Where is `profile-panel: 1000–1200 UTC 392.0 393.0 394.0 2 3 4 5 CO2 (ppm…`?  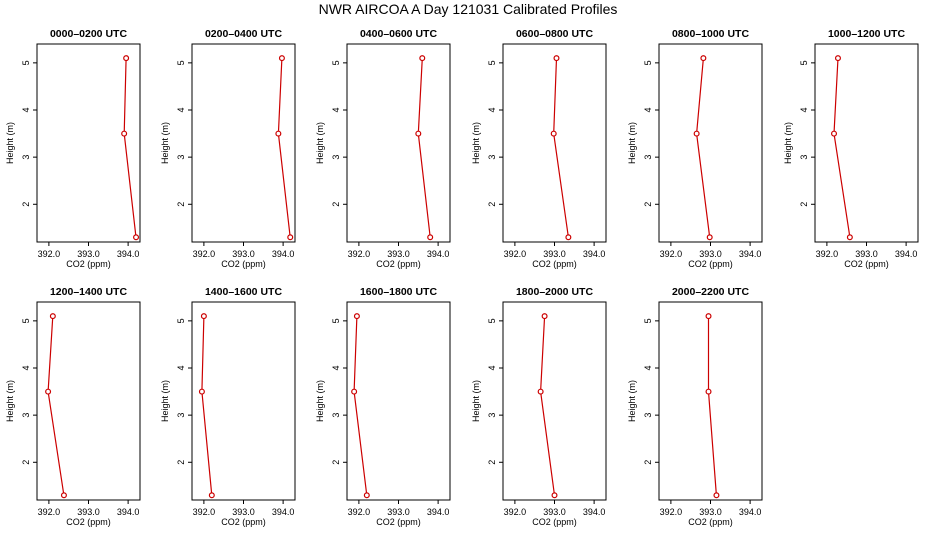 profile-panel: 1000–1200 UTC 392.0 393.0 394.0 2 3 4 5 CO2 (ppm… is located at coordinates (851, 148).